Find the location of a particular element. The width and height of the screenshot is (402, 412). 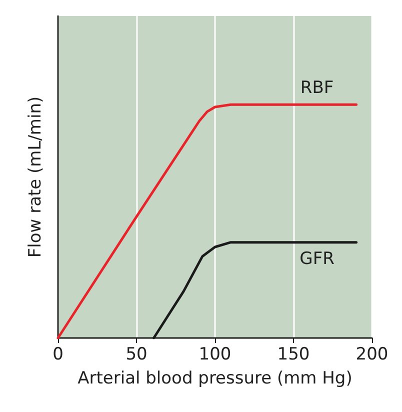

series-label: GFR is located at coordinates (317, 258).